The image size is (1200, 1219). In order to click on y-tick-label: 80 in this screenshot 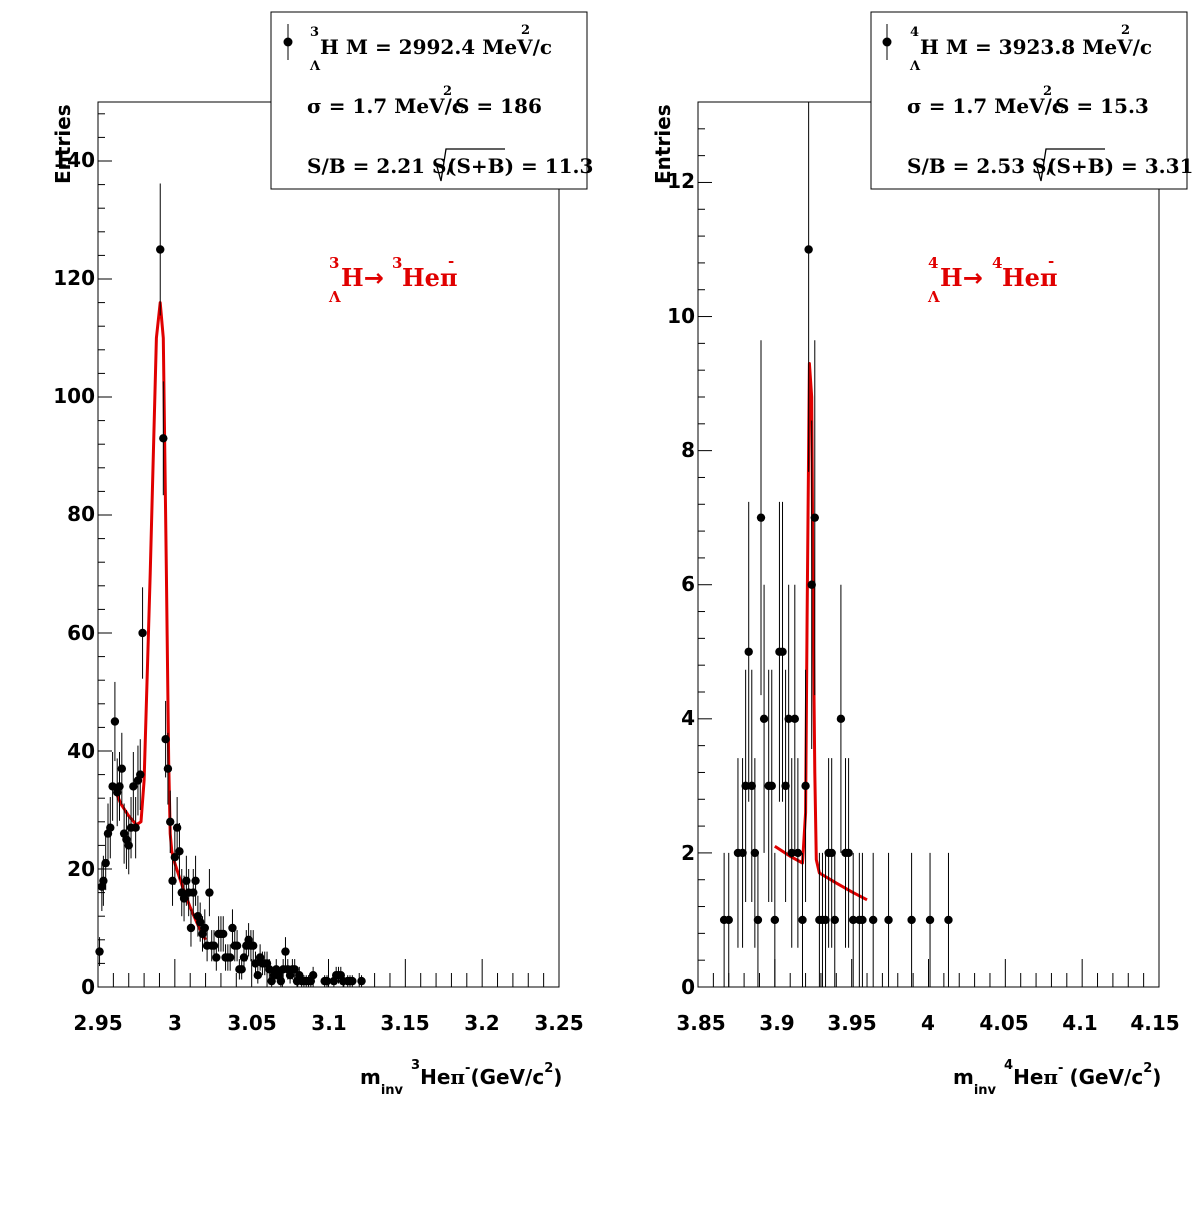, I will do `click(81, 514)`.